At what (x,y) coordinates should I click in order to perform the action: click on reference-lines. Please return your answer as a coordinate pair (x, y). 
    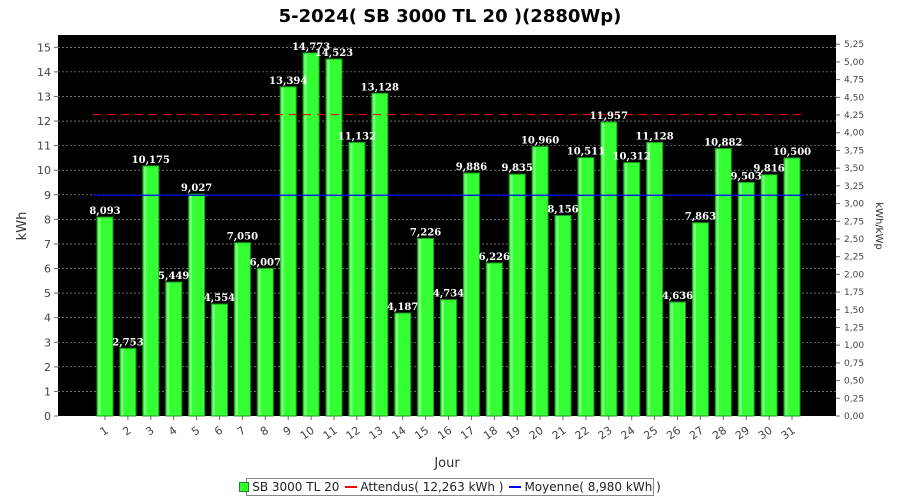
    Looking at the image, I should click on (448, 154).